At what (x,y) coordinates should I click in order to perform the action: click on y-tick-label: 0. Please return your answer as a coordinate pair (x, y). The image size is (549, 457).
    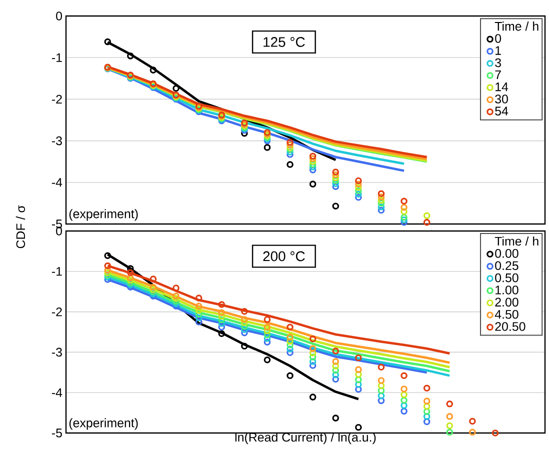
    Looking at the image, I should click on (59, 16).